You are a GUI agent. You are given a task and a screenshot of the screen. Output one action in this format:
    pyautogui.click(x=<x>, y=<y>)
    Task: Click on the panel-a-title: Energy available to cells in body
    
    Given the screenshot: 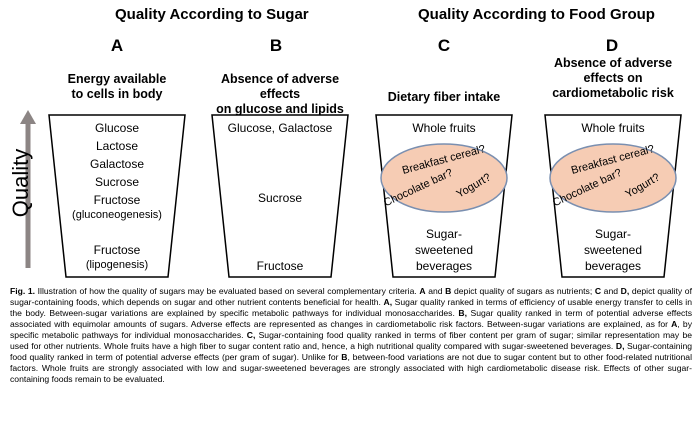 What is the action you would take?
    pyautogui.click(x=117, y=86)
    